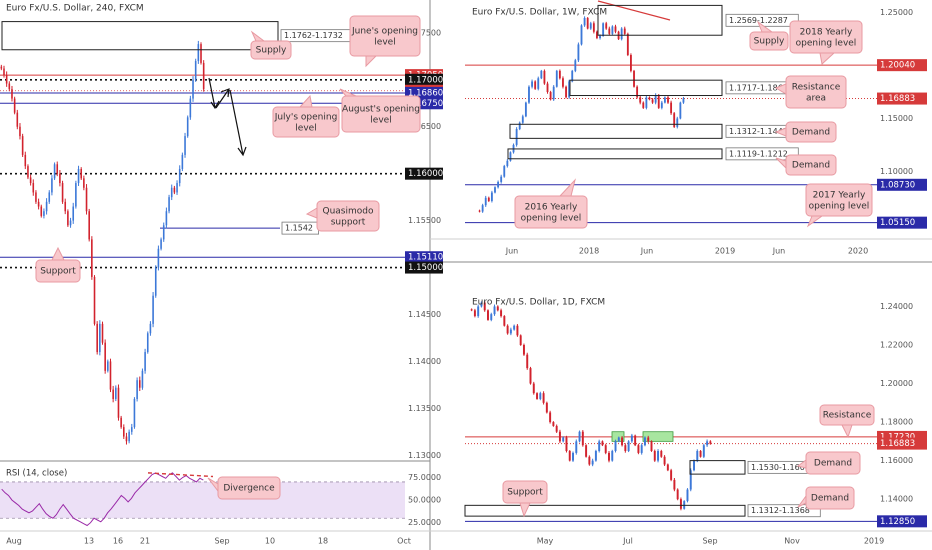  Describe the element at coordinates (384, 31) in the screenshot. I see `callout-line: June's opening` at that location.